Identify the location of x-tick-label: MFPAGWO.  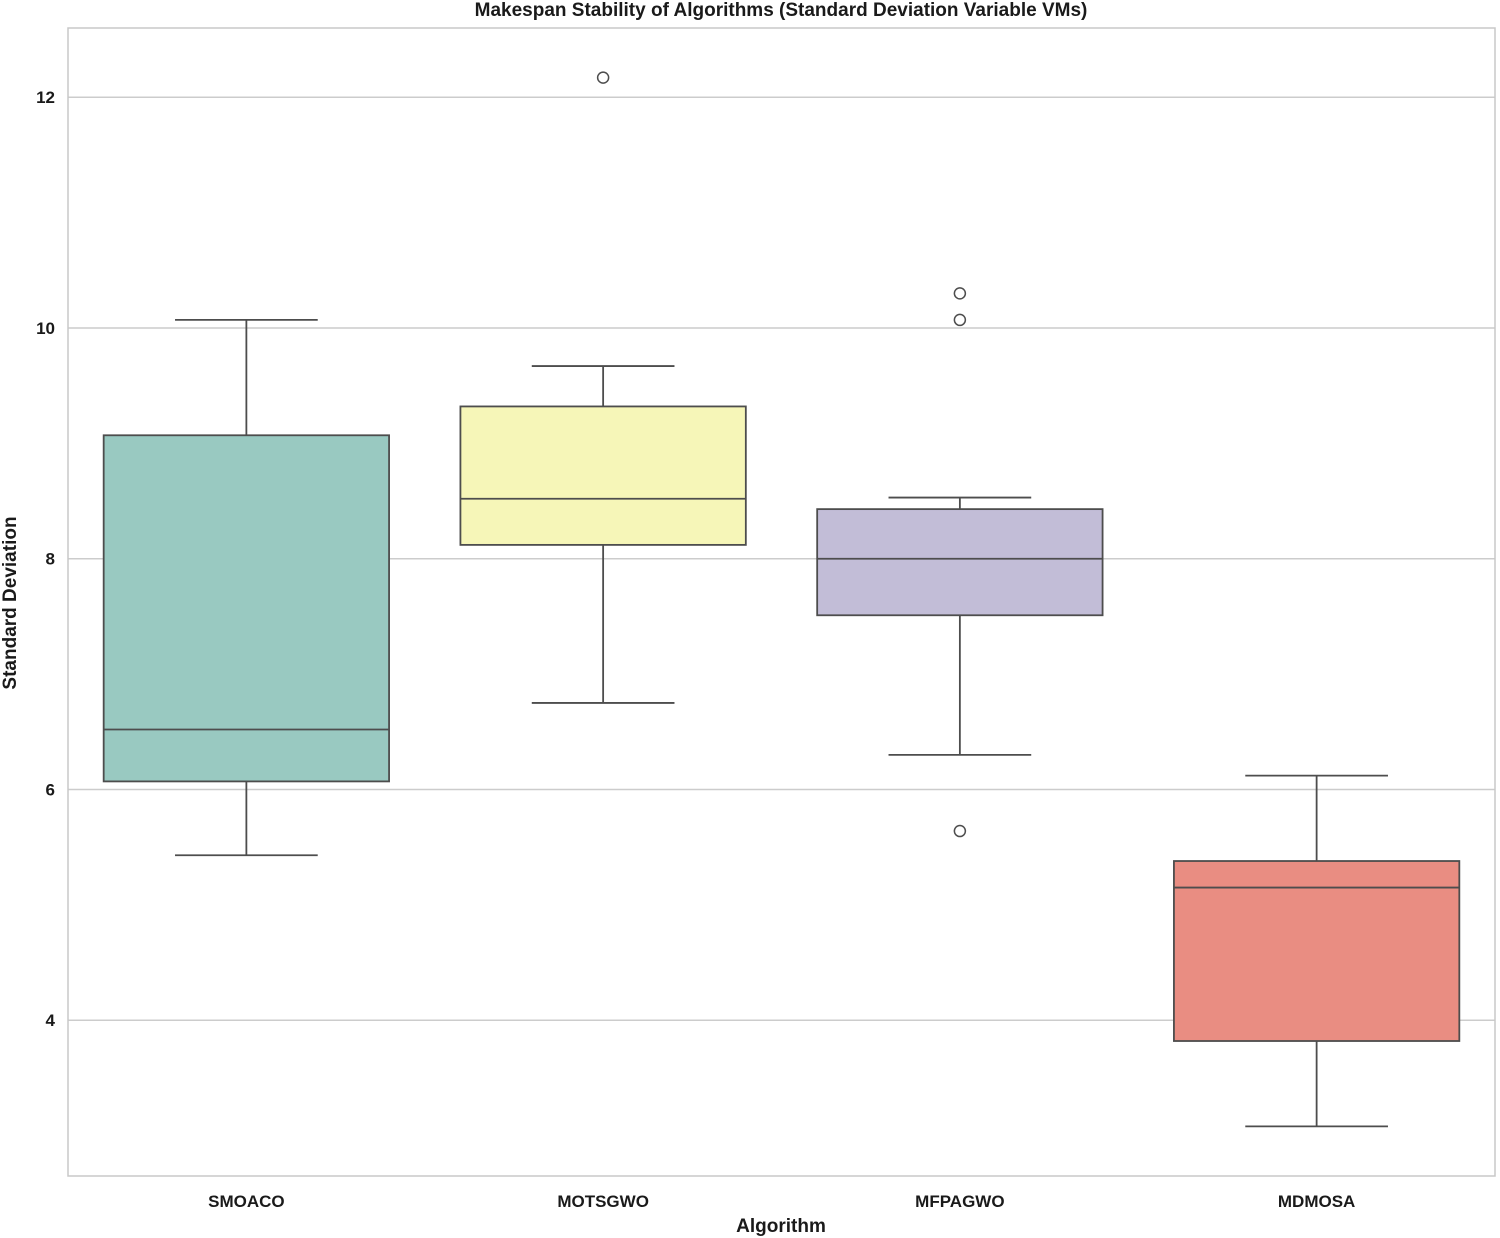
(959, 1201).